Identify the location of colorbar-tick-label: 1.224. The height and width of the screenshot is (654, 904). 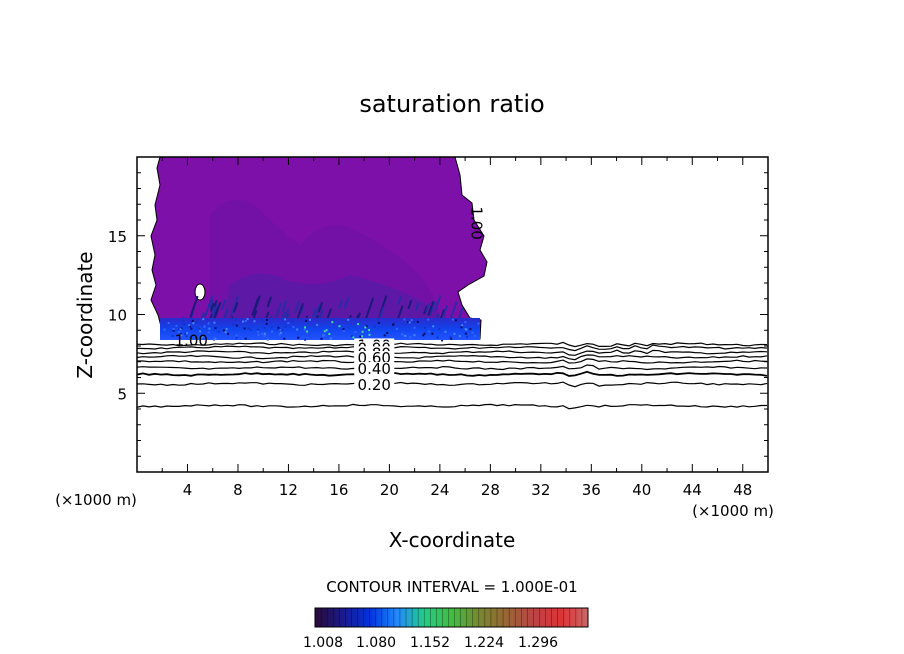
(484, 643).